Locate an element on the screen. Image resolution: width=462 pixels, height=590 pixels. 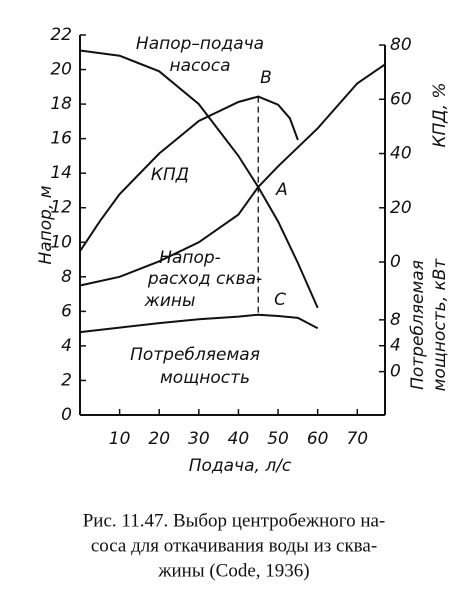
x-tick-label: 20 is located at coordinates (159, 439).